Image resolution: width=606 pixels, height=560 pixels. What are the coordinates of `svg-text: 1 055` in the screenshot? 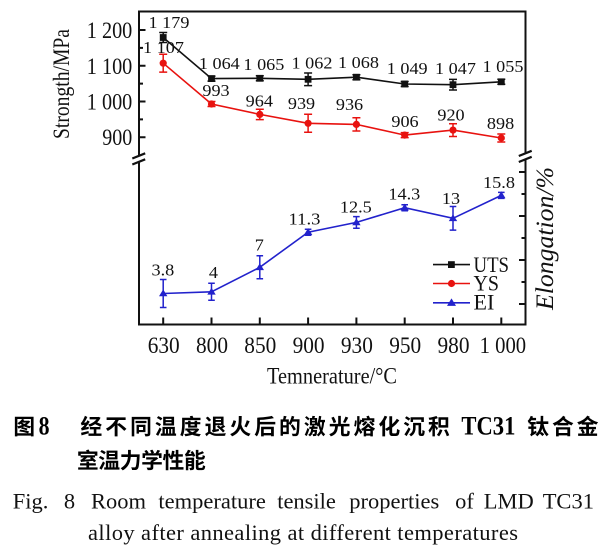 It's located at (503, 66).